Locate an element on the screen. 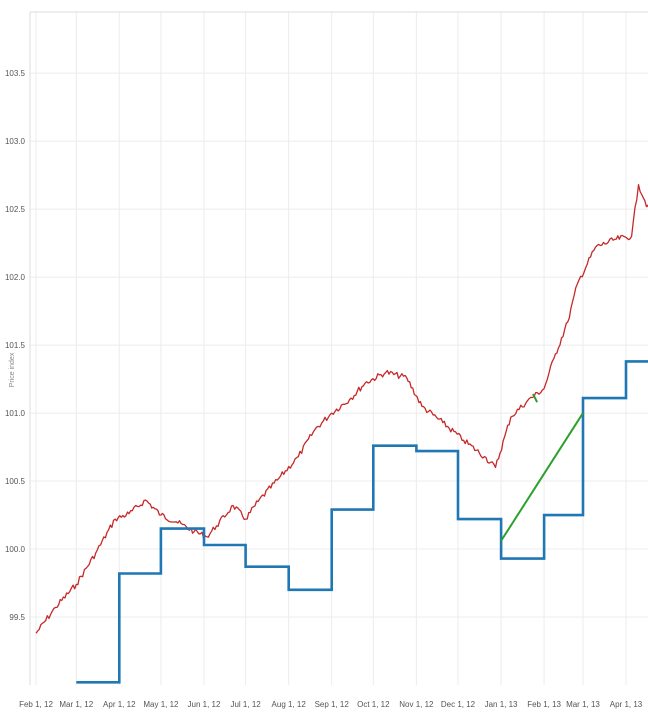  x-tick-label: May 1, 12 is located at coordinates (161, 704).